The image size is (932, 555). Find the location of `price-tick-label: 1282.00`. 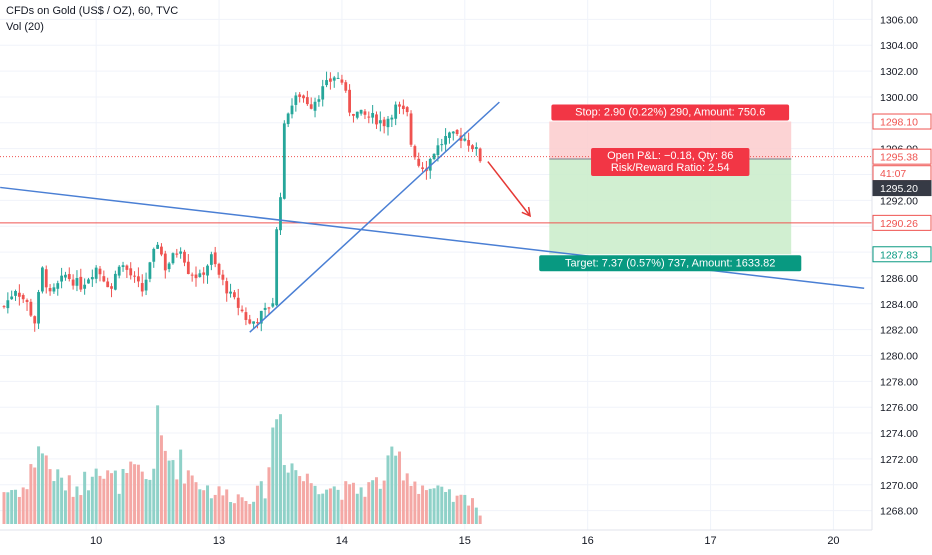

price-tick-label: 1282.00 is located at coordinates (899, 331).